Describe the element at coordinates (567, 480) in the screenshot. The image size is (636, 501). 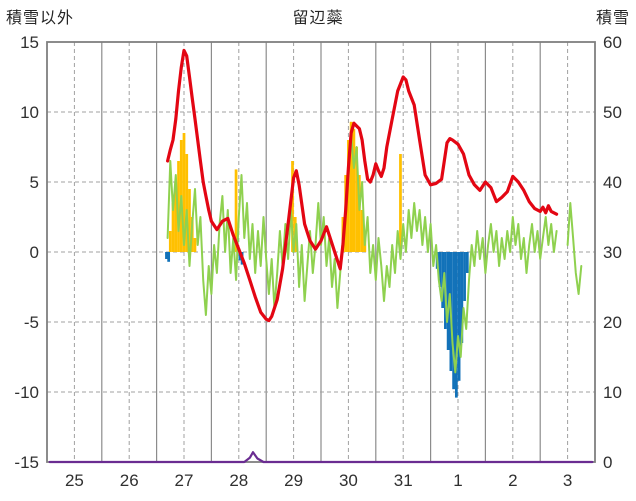
I see `x-tick-label: 3` at that location.